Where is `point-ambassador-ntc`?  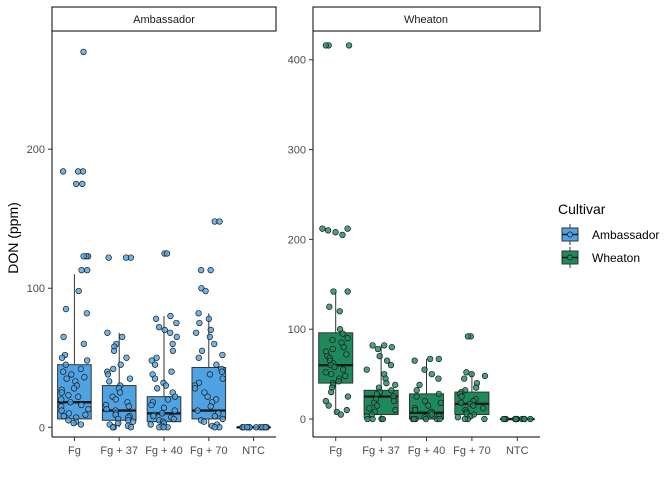
point-ambassador-ntc is located at coordinates (247, 427).